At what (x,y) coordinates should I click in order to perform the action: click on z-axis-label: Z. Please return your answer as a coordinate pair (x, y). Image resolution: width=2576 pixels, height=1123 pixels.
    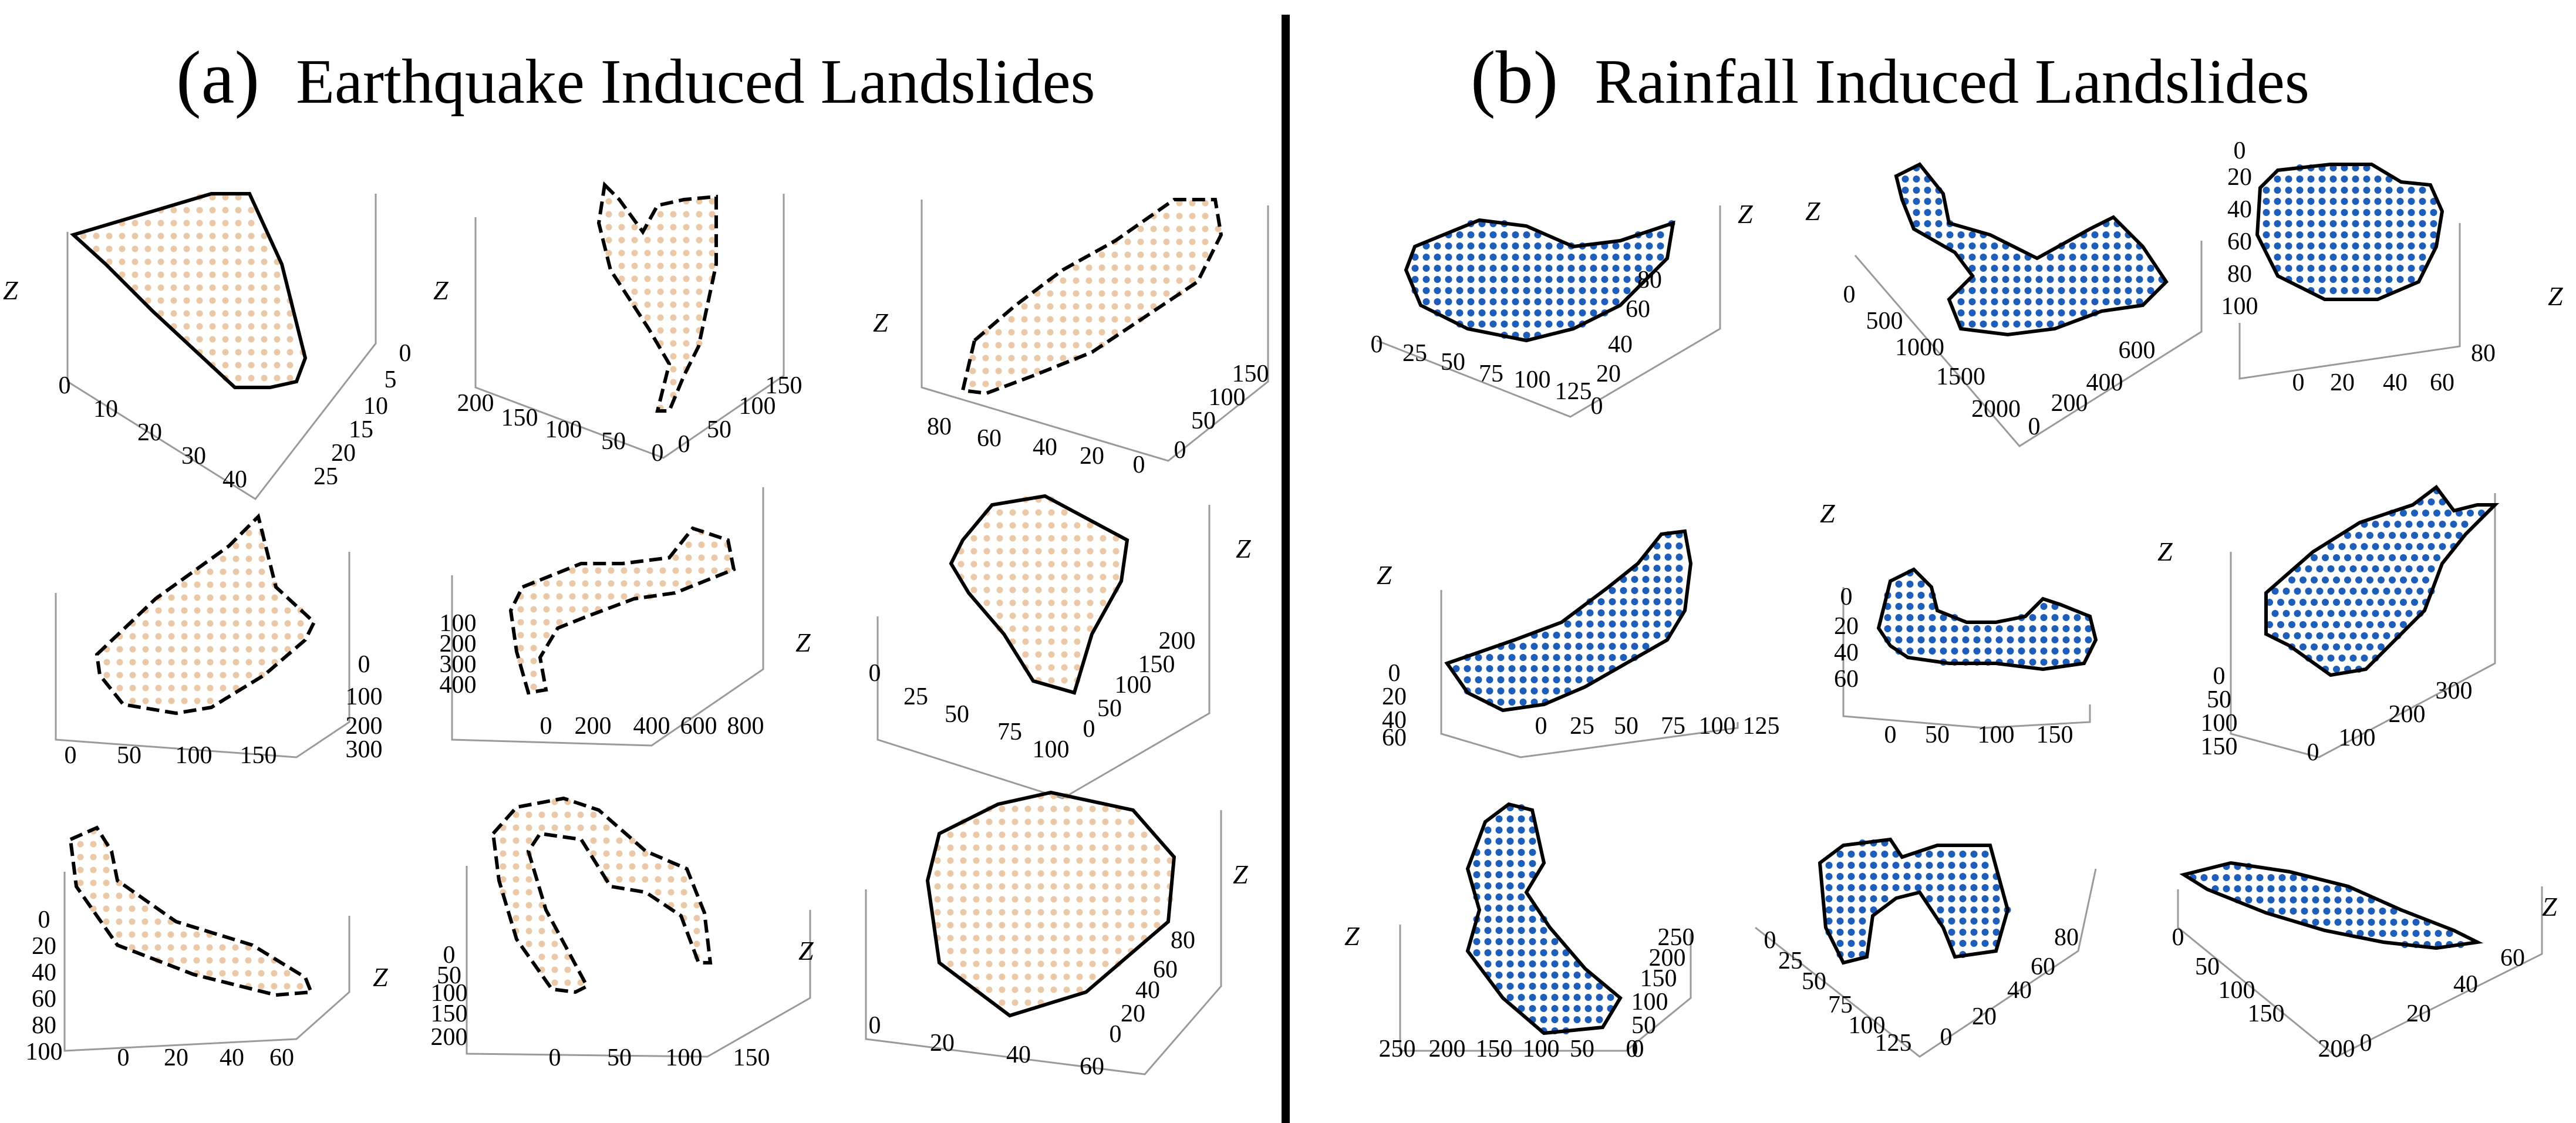
    Looking at the image, I should click on (441, 290).